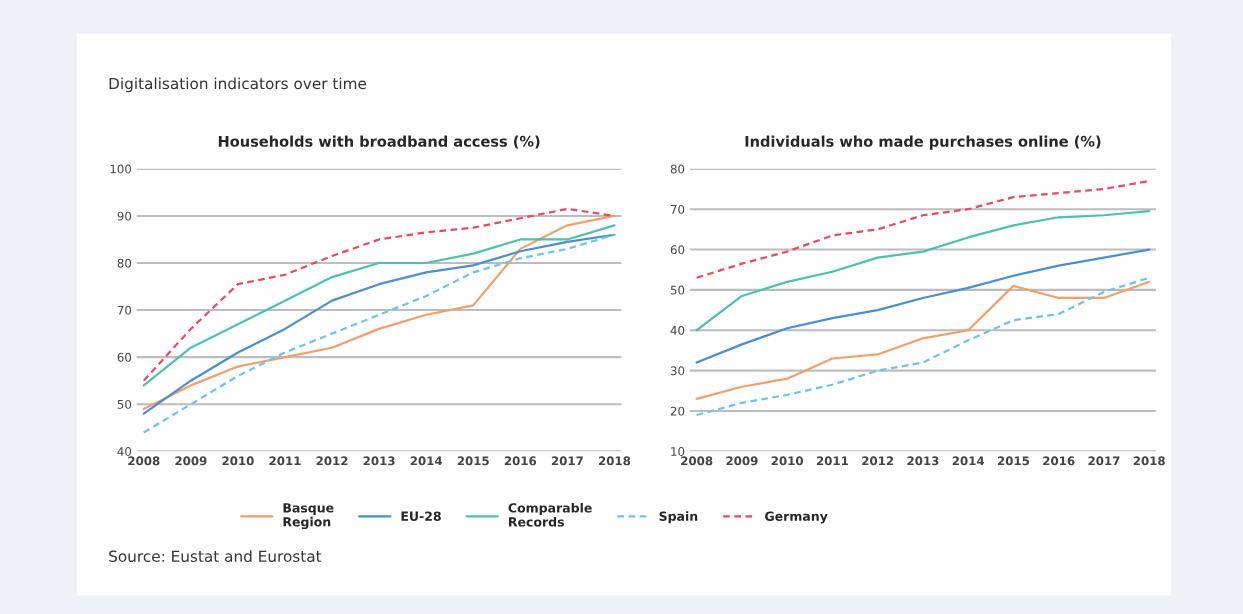  Describe the element at coordinates (796, 517) in the screenshot. I see `legend-label: Germany` at that location.